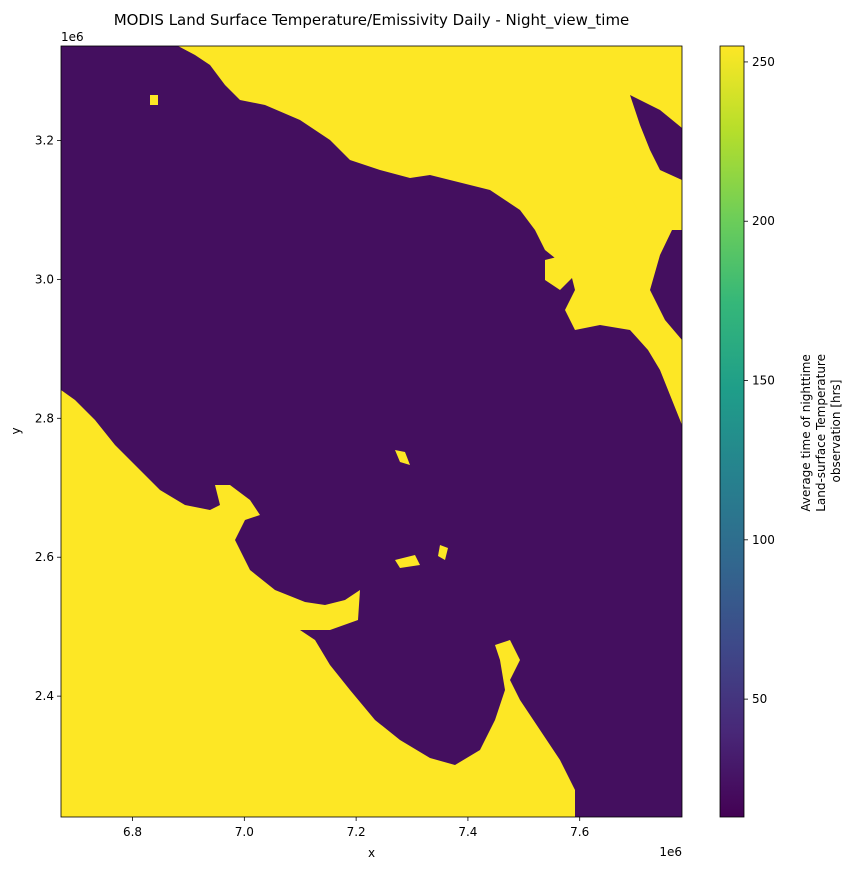 Image resolution: width=856 pixels, height=870 pixels. What do you see at coordinates (763, 221) in the screenshot?
I see `colorbar-tick-label: 200` at bounding box center [763, 221].